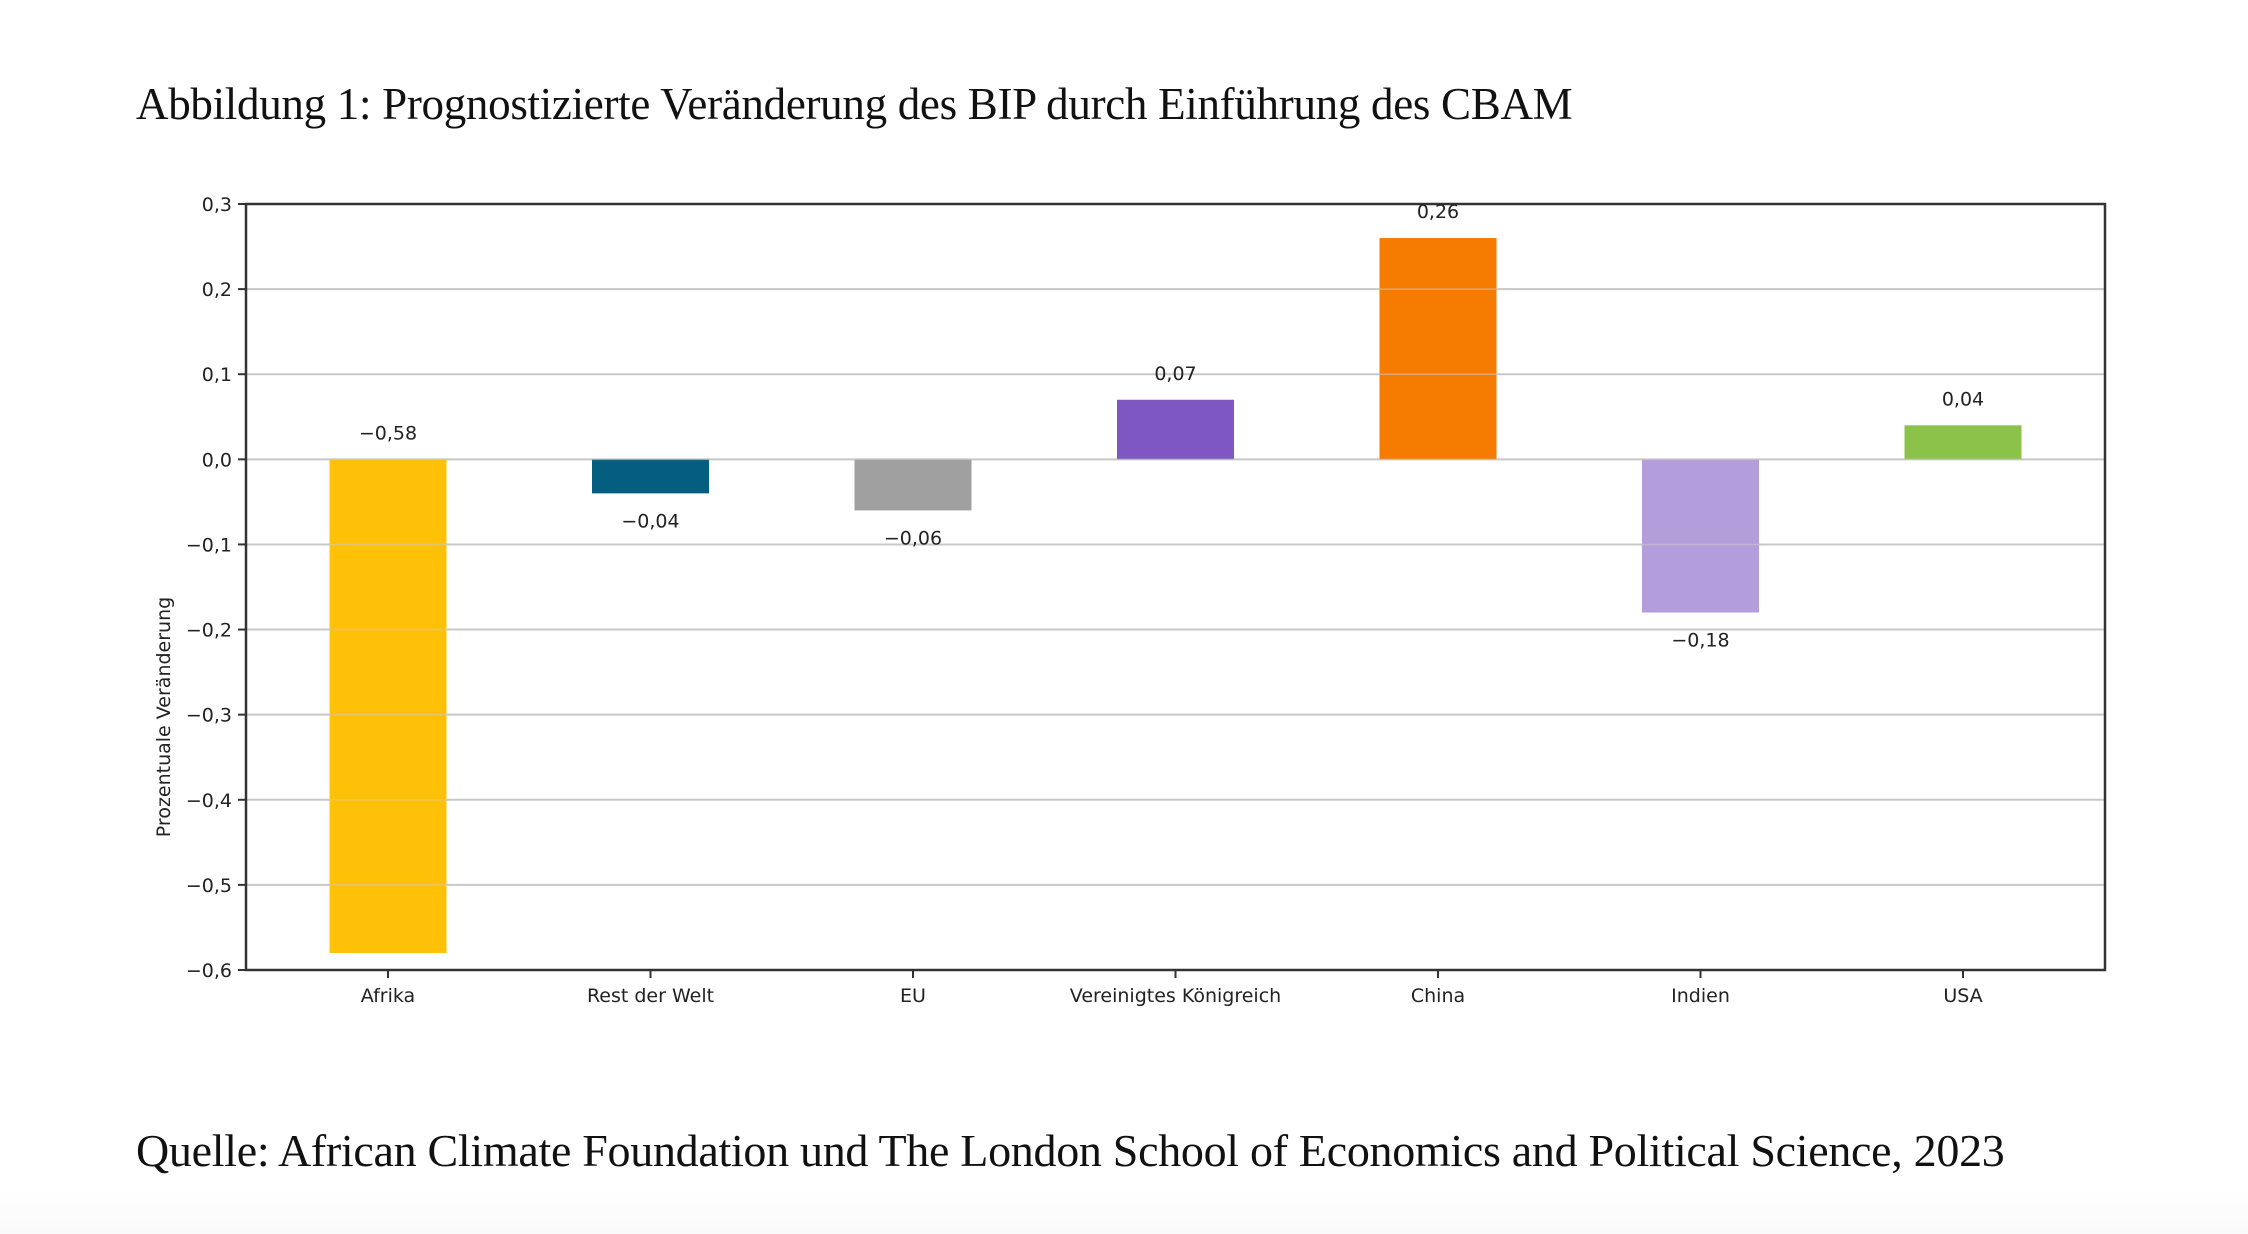 This screenshot has height=1234, width=2248. I want to click on y-tick-label: 0,3, so click(217, 205).